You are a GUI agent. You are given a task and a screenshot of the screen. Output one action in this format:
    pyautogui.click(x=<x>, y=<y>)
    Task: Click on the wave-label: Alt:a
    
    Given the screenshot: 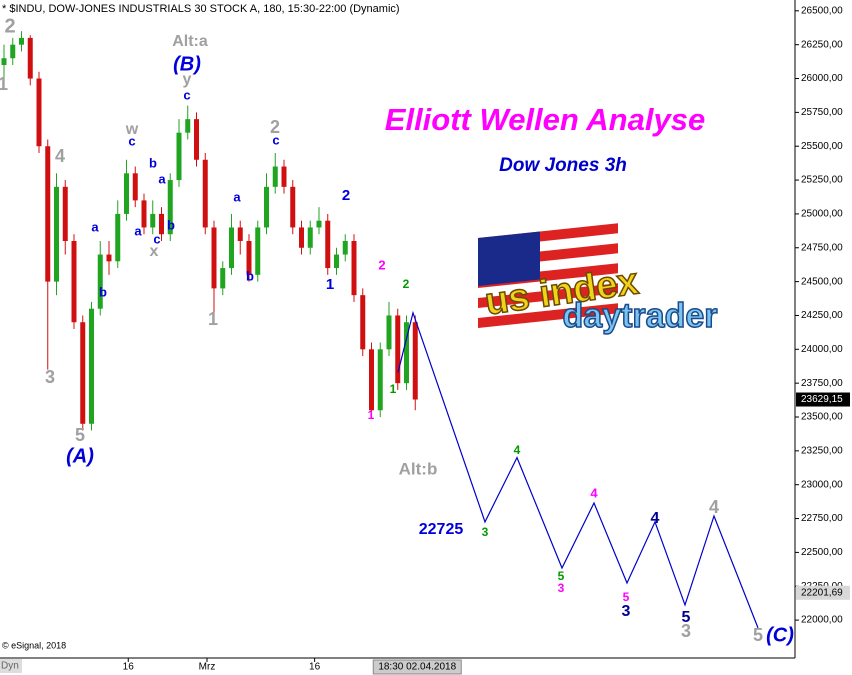 What is the action you would take?
    pyautogui.click(x=190, y=41)
    